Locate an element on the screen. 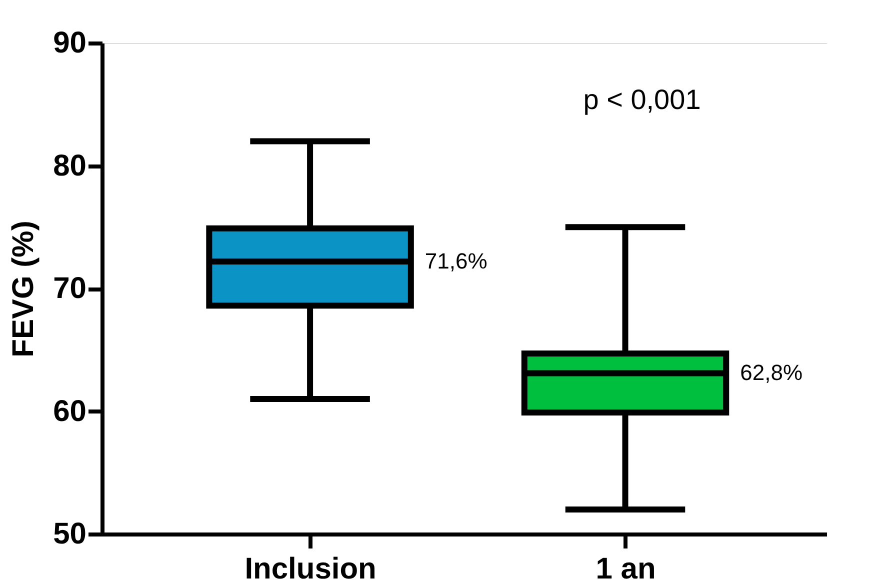  y-tick-label: 70 is located at coordinates (69, 288).